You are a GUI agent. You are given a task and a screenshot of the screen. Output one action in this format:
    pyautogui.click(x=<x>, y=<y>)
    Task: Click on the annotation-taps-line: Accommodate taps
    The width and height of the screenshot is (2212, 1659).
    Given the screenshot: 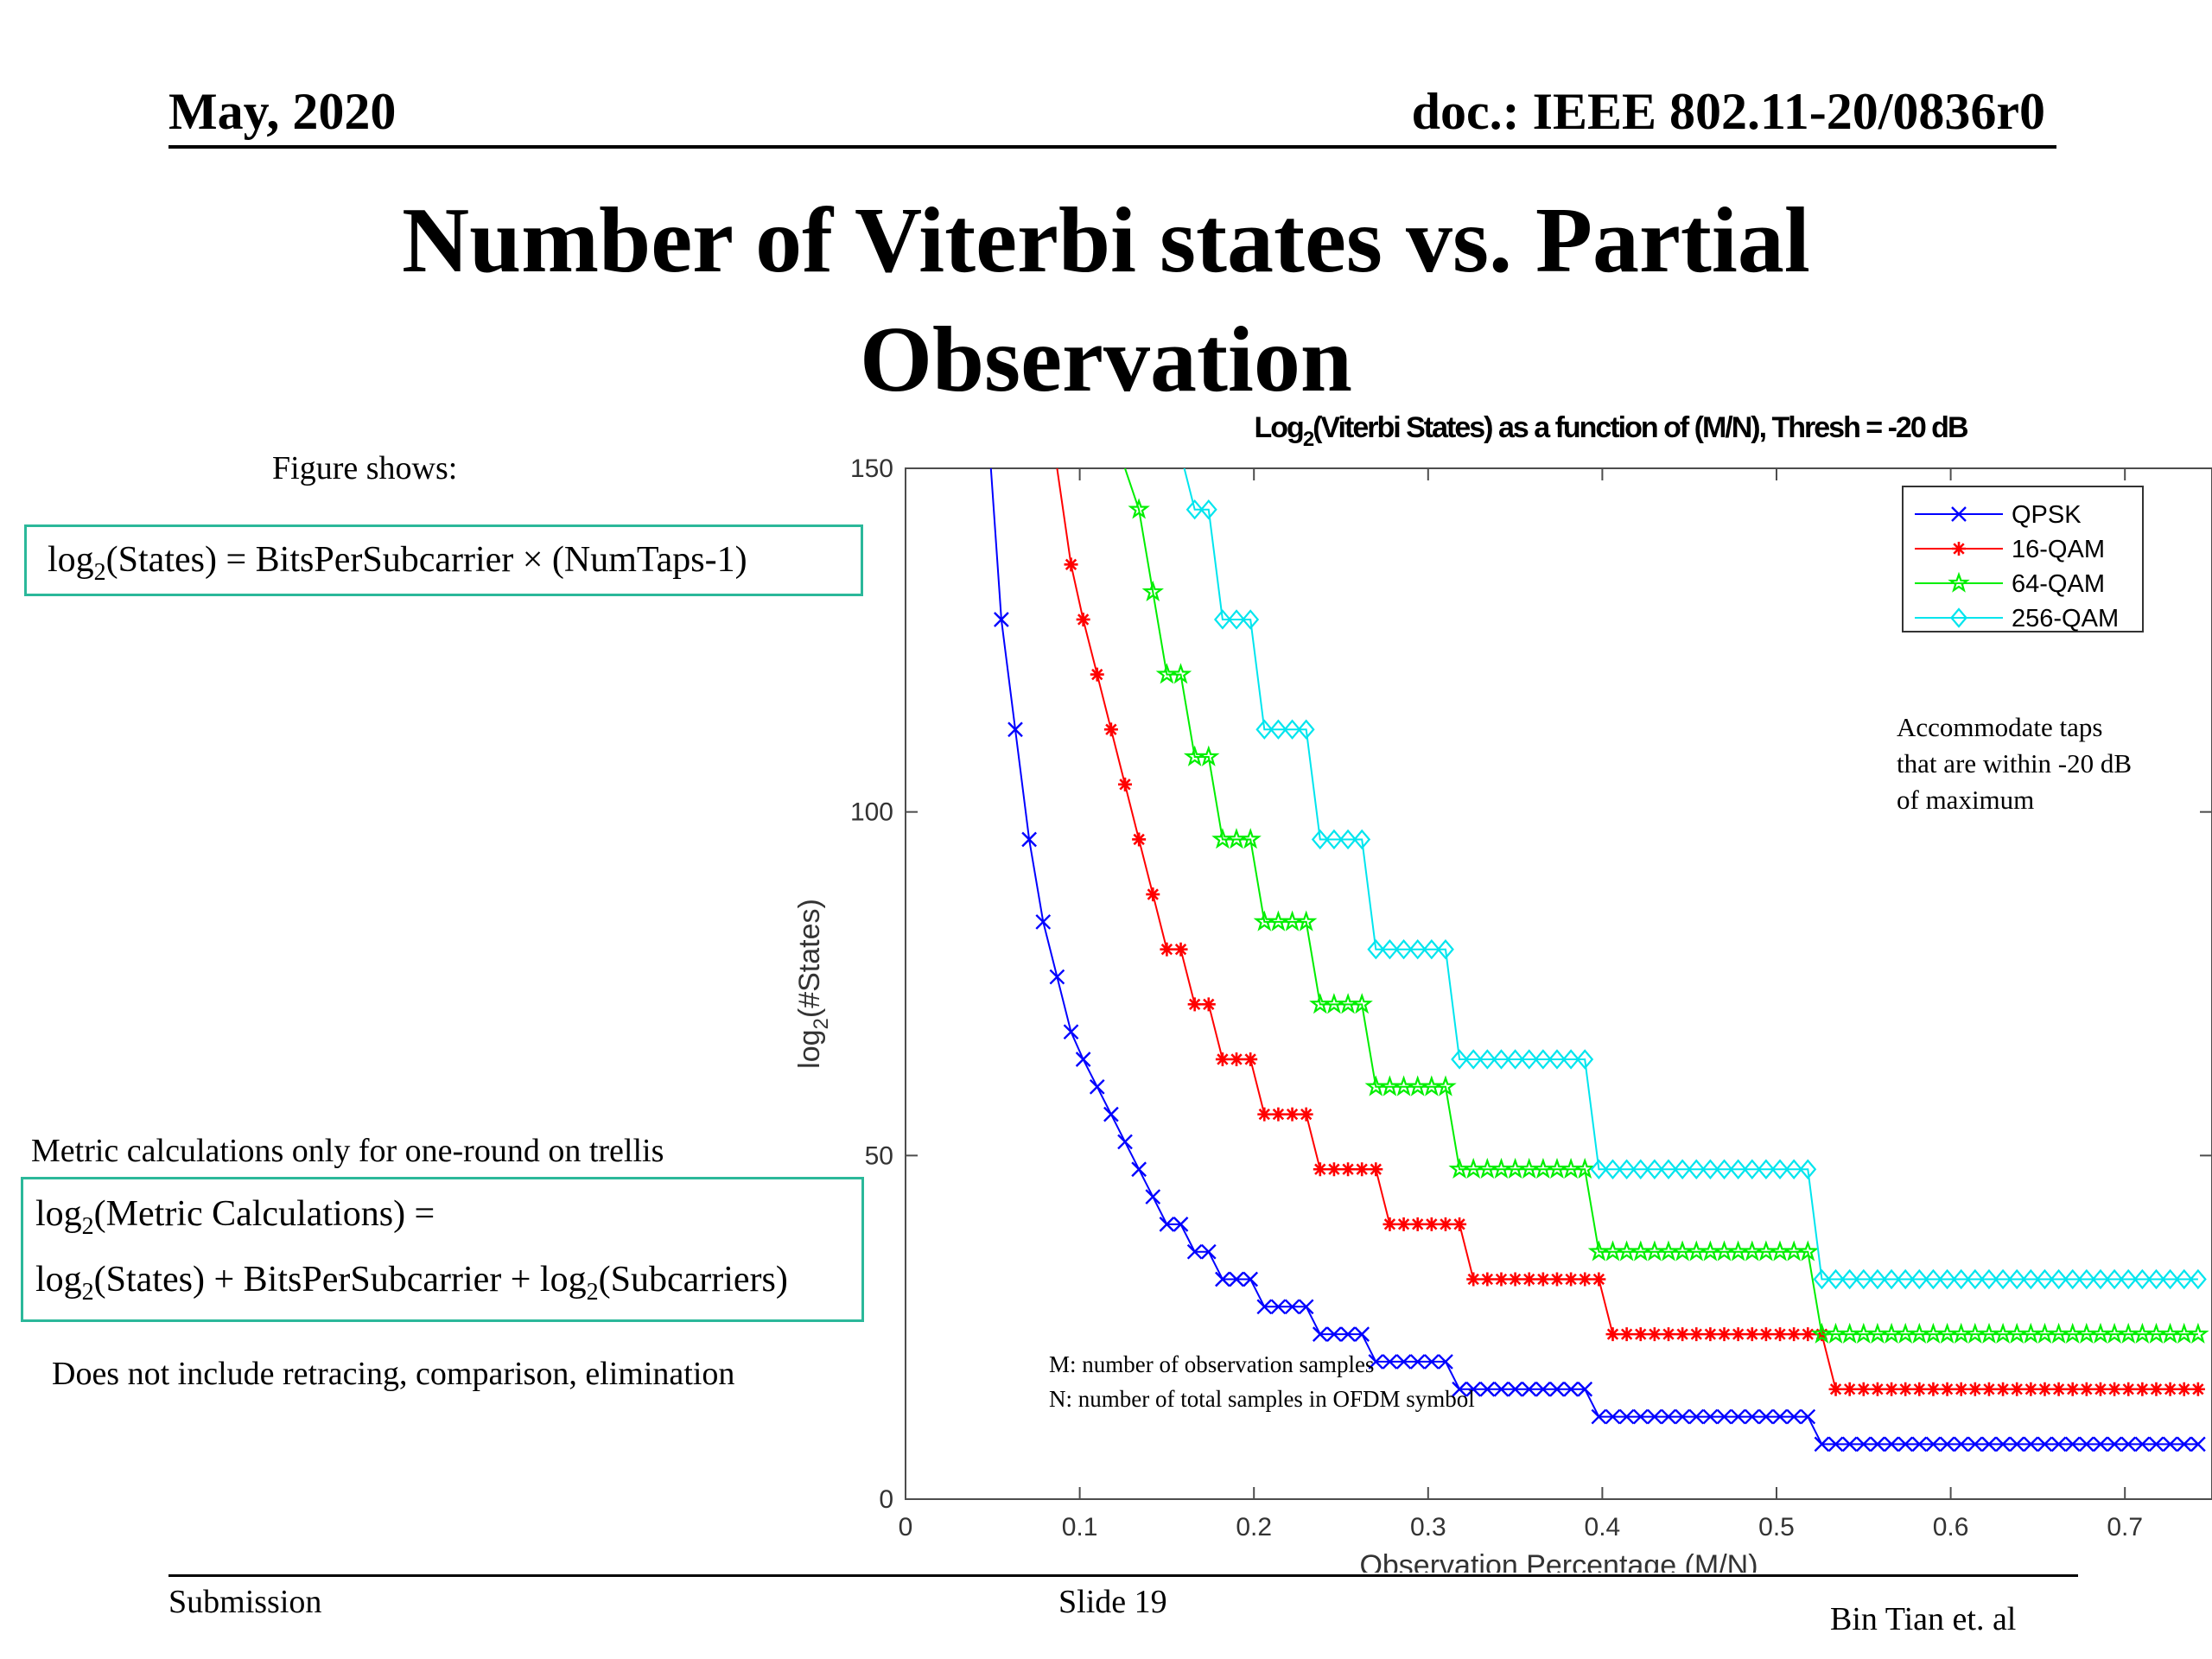 What is the action you would take?
    pyautogui.click(x=1999, y=727)
    